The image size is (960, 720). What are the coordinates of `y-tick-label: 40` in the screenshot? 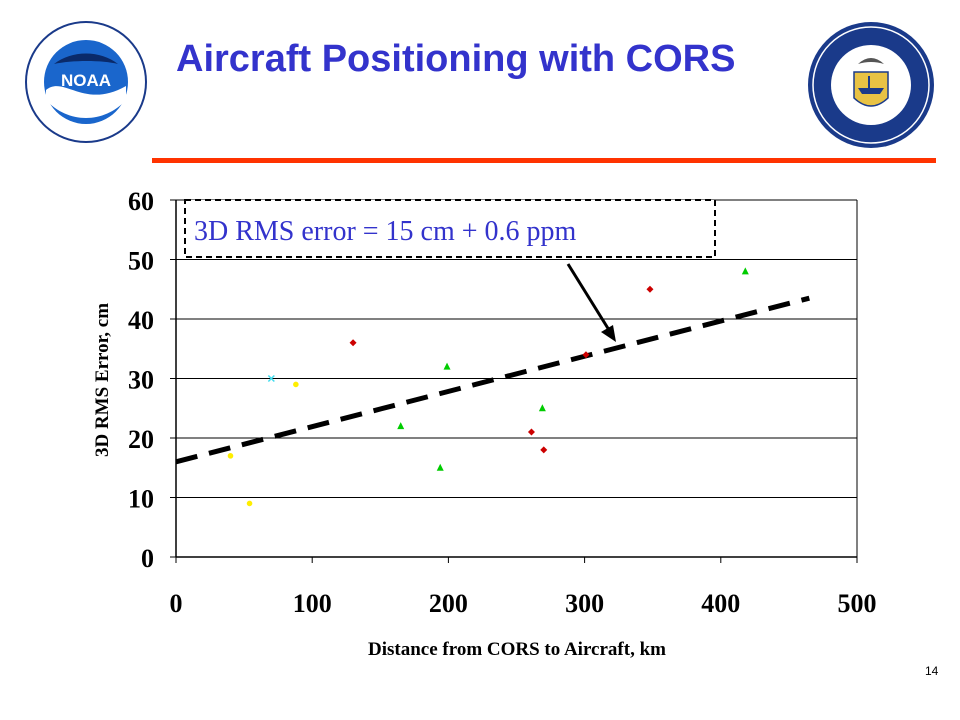 It's located at (141, 320).